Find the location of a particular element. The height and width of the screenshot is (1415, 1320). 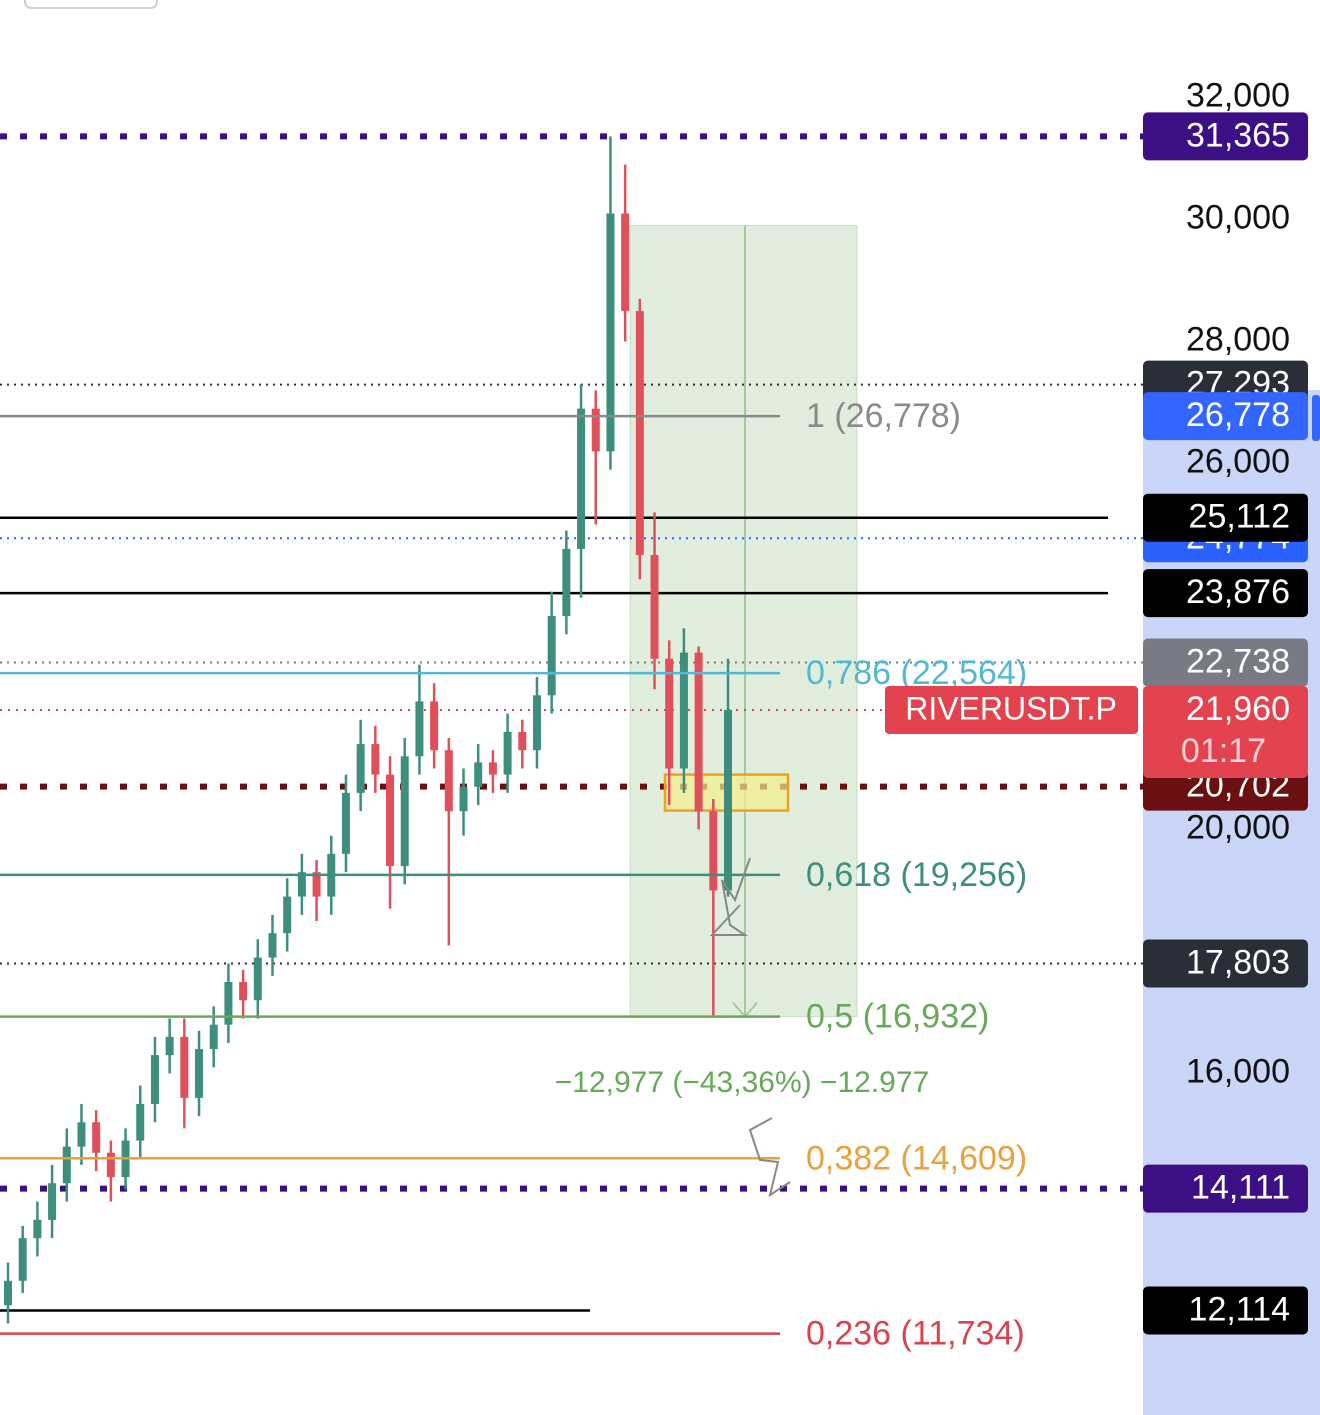

y-tick-label: 16,000 is located at coordinates (1238, 1071).